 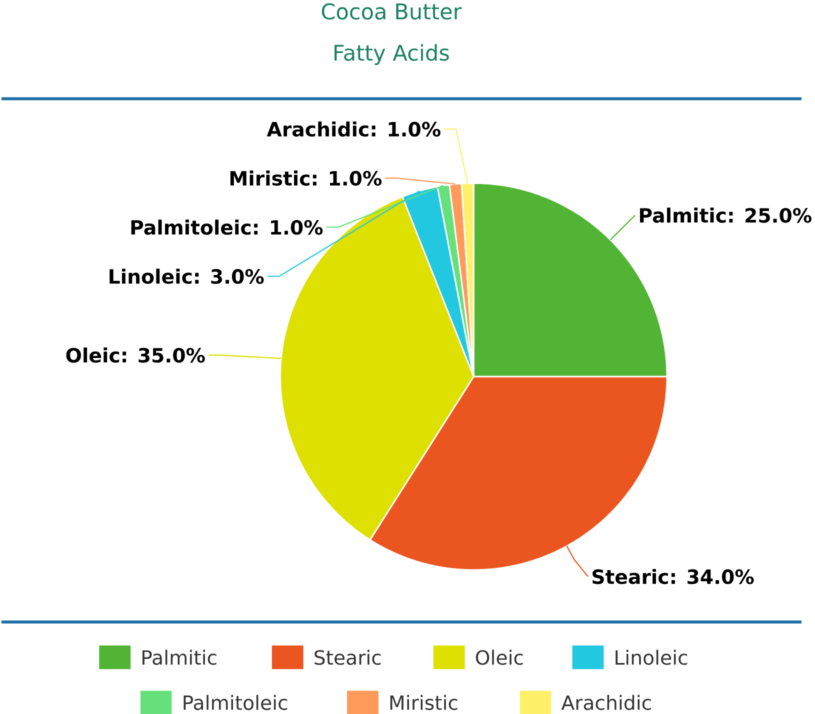 I want to click on legend-label: Arachidic, so click(x=606, y=702).